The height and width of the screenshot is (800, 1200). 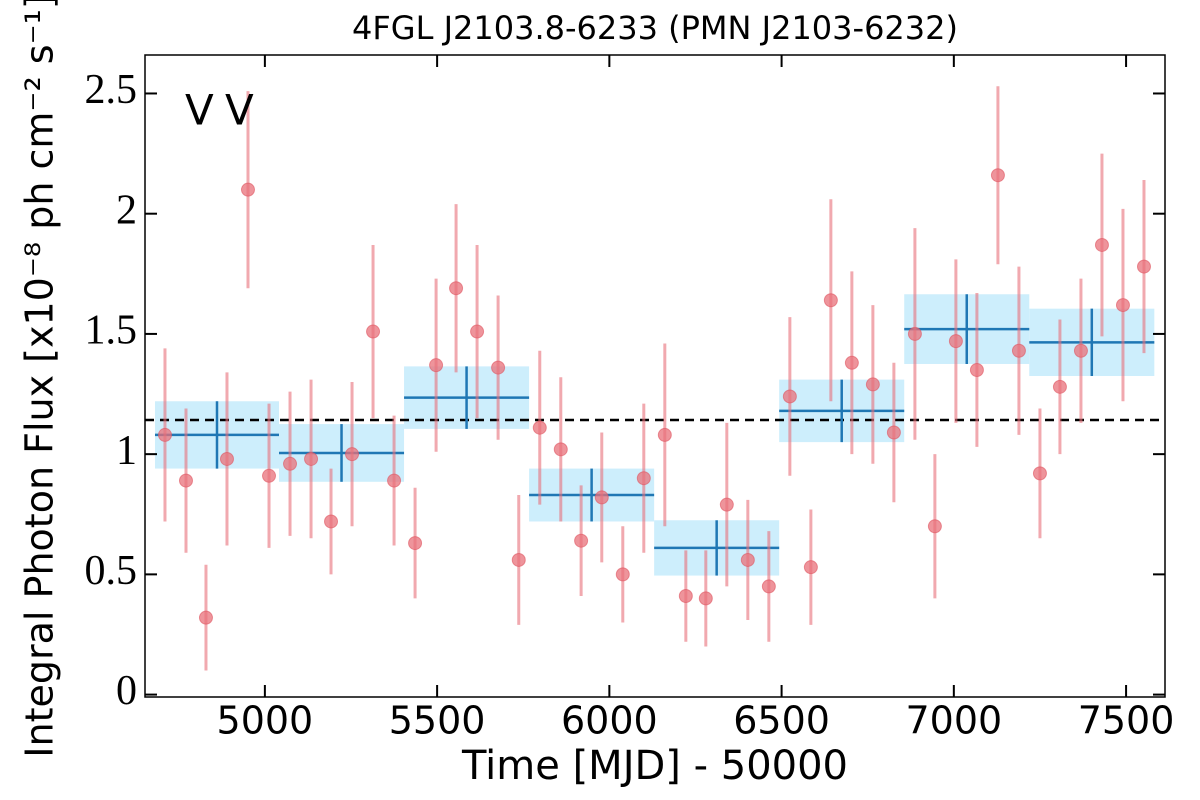 What do you see at coordinates (111, 571) in the screenshot?
I see `y-tick-label: 0.5` at bounding box center [111, 571].